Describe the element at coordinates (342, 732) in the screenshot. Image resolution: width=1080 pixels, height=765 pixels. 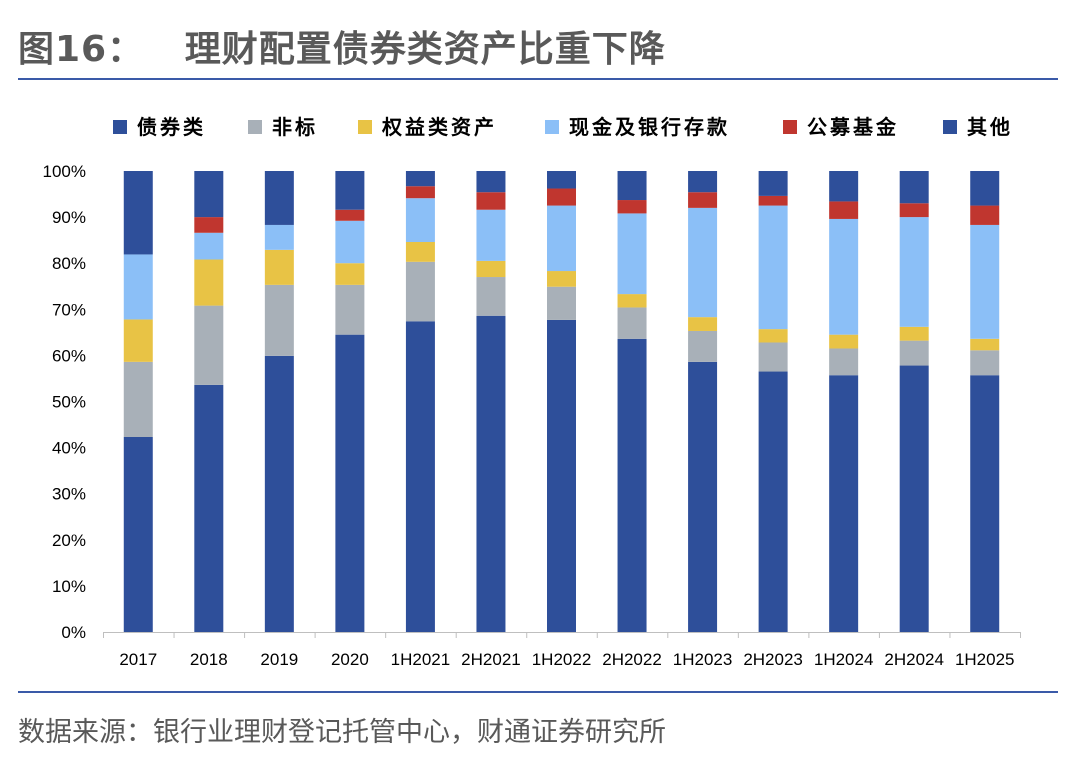
I see `source-note: 数据来源：银行业理财登记托管中心，财通证券研究所` at that location.